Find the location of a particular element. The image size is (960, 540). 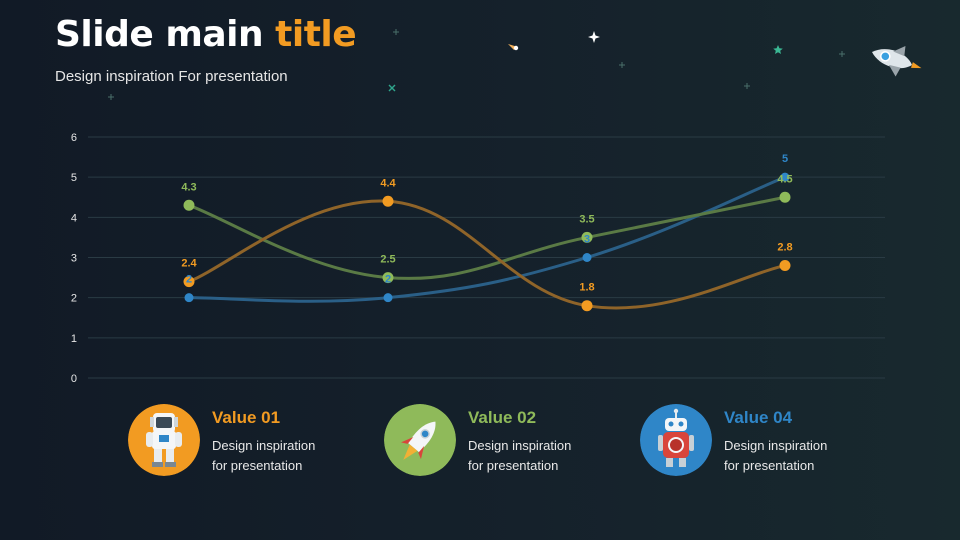

y-tick-label: 5 is located at coordinates (74, 178).